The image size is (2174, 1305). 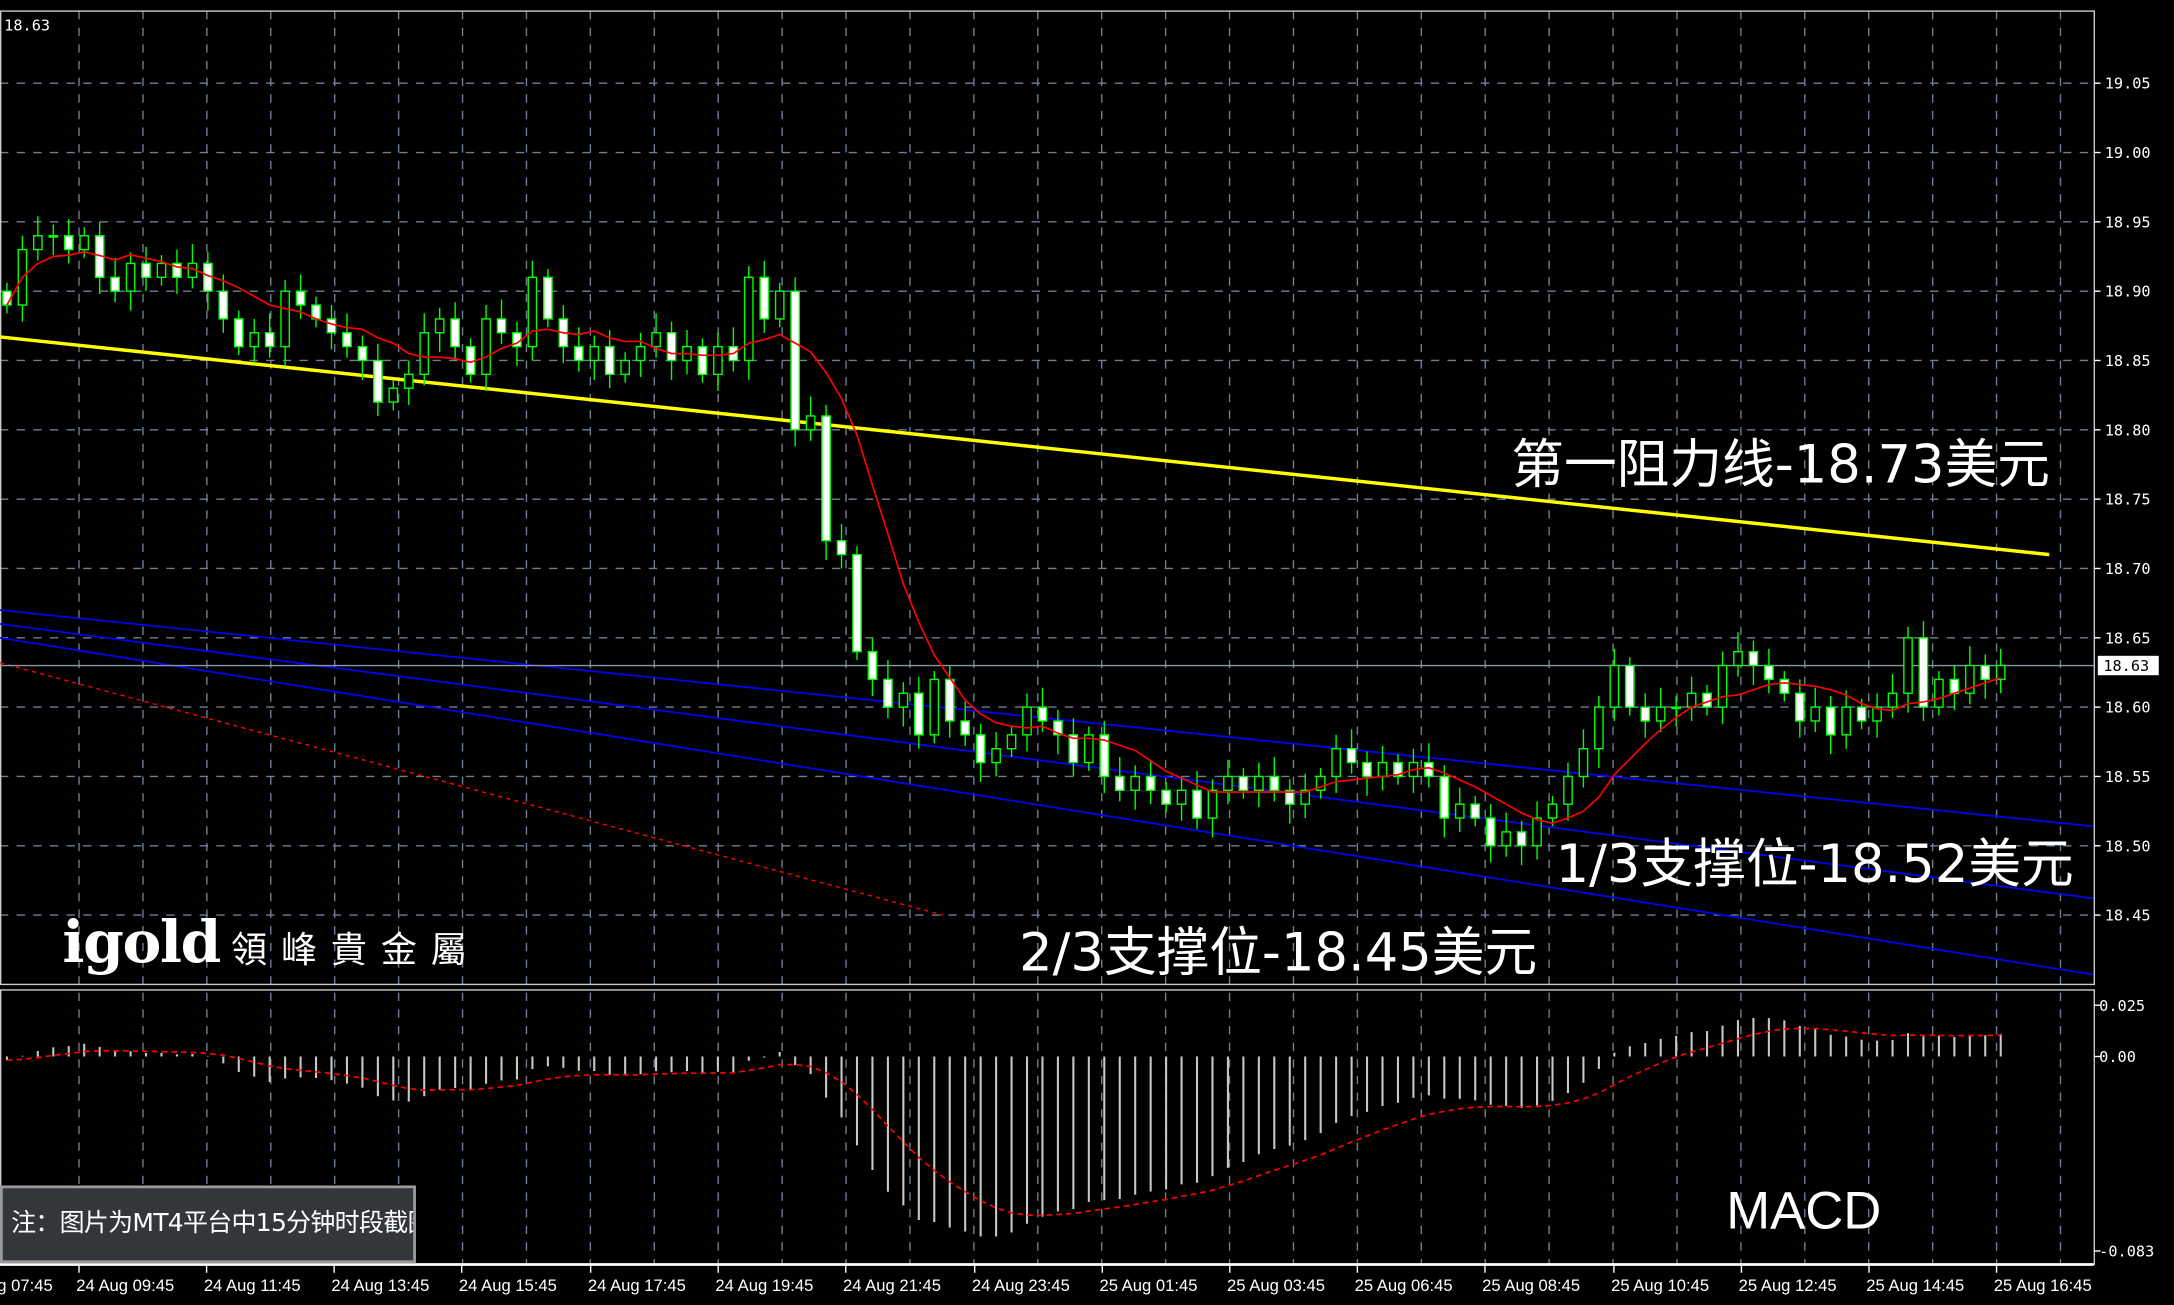 I want to click on time-label: 25 Aug 08:45, so click(x=1531, y=1285).